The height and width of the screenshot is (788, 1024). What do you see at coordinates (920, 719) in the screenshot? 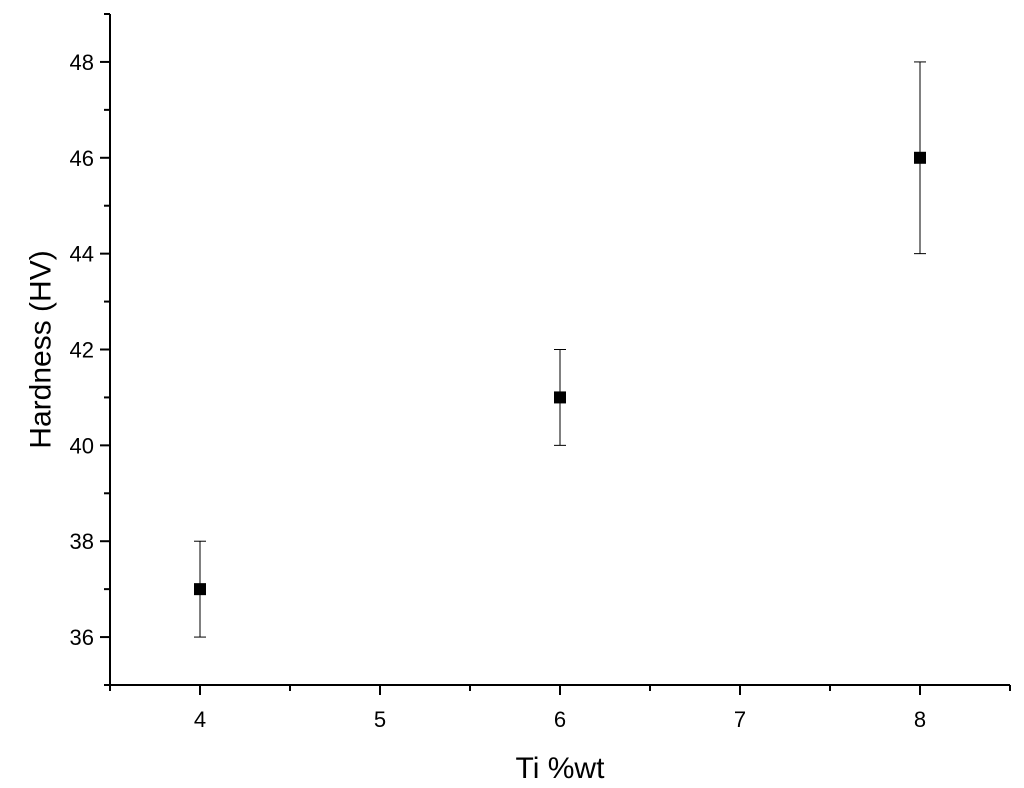
I see `x-tick-label: 8` at bounding box center [920, 719].